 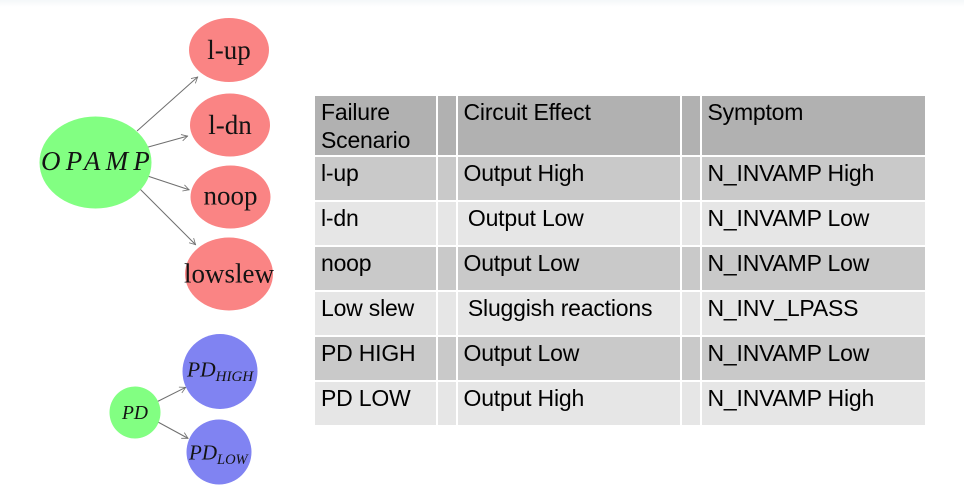 What do you see at coordinates (134, 413) in the screenshot?
I see `svg-text: PD` at bounding box center [134, 413].